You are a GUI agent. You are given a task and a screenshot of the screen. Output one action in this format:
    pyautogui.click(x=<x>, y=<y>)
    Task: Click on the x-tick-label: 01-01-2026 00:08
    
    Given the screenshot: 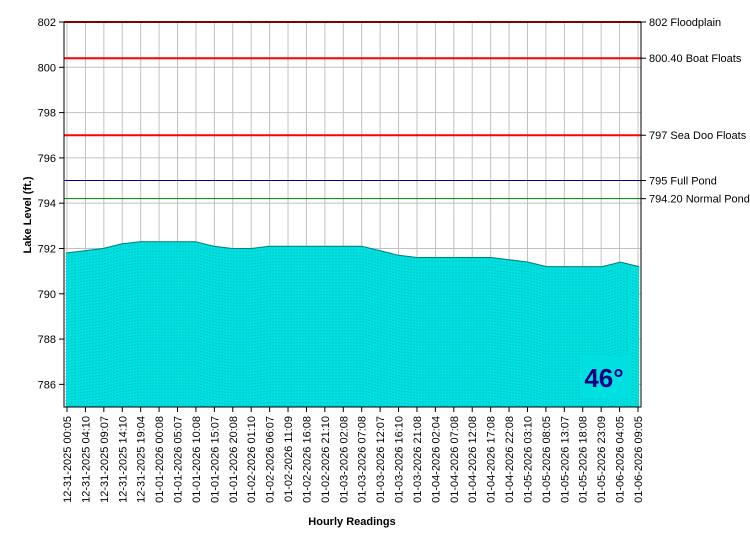 What is the action you would take?
    pyautogui.click(x=160, y=459)
    